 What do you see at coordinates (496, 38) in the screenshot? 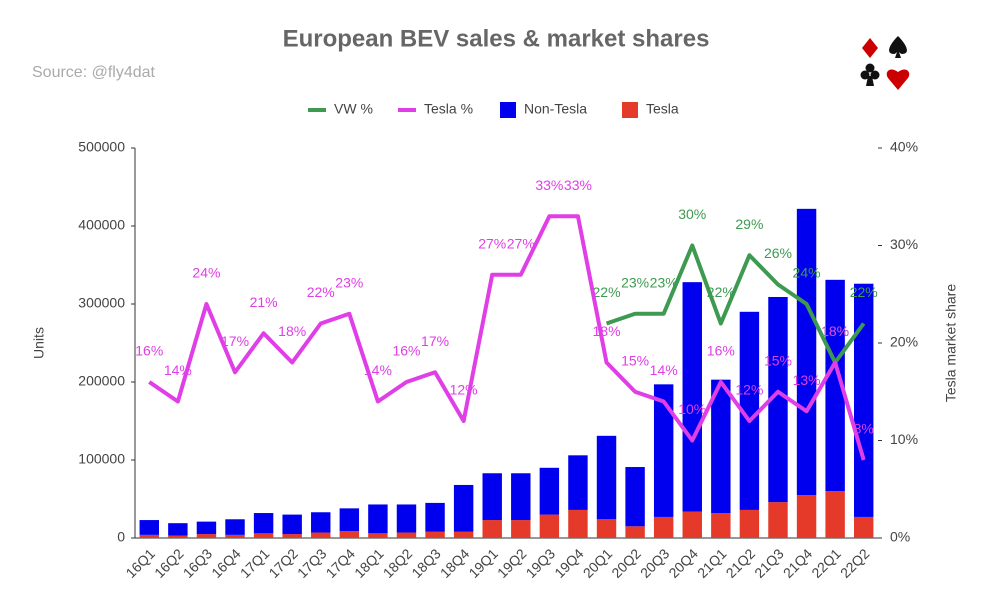
I see `chart-title: European BEV sales & market shares` at bounding box center [496, 38].